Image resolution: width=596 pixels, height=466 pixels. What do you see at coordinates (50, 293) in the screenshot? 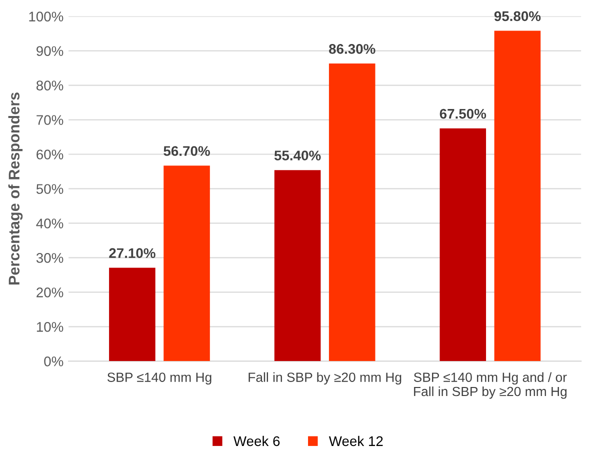
I see `y-tick-label: 20%` at bounding box center [50, 293].